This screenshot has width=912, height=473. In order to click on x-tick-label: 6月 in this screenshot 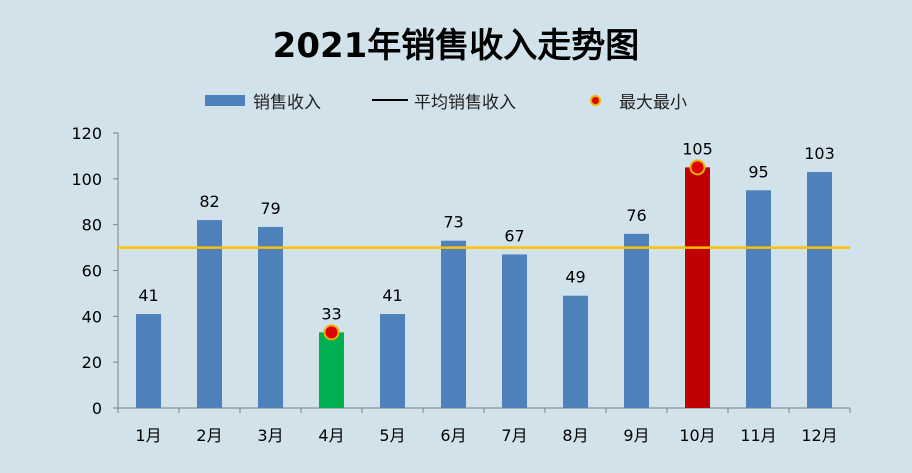, I will do `click(453, 435)`.